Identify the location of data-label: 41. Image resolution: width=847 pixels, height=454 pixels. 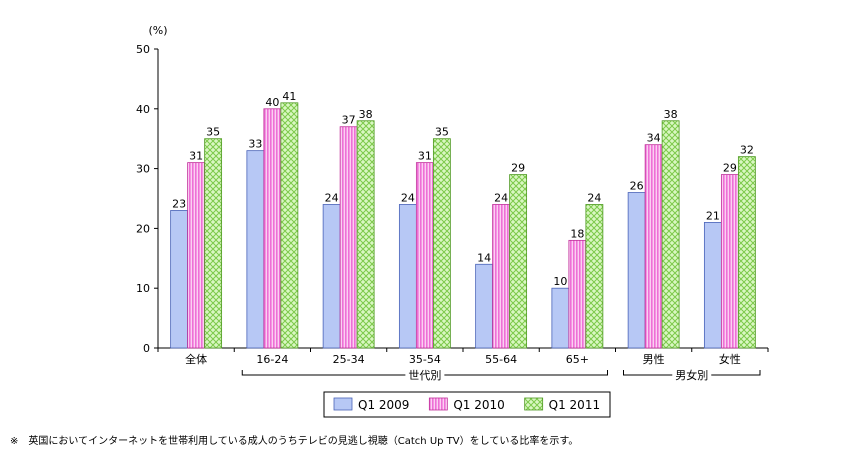
(289, 96).